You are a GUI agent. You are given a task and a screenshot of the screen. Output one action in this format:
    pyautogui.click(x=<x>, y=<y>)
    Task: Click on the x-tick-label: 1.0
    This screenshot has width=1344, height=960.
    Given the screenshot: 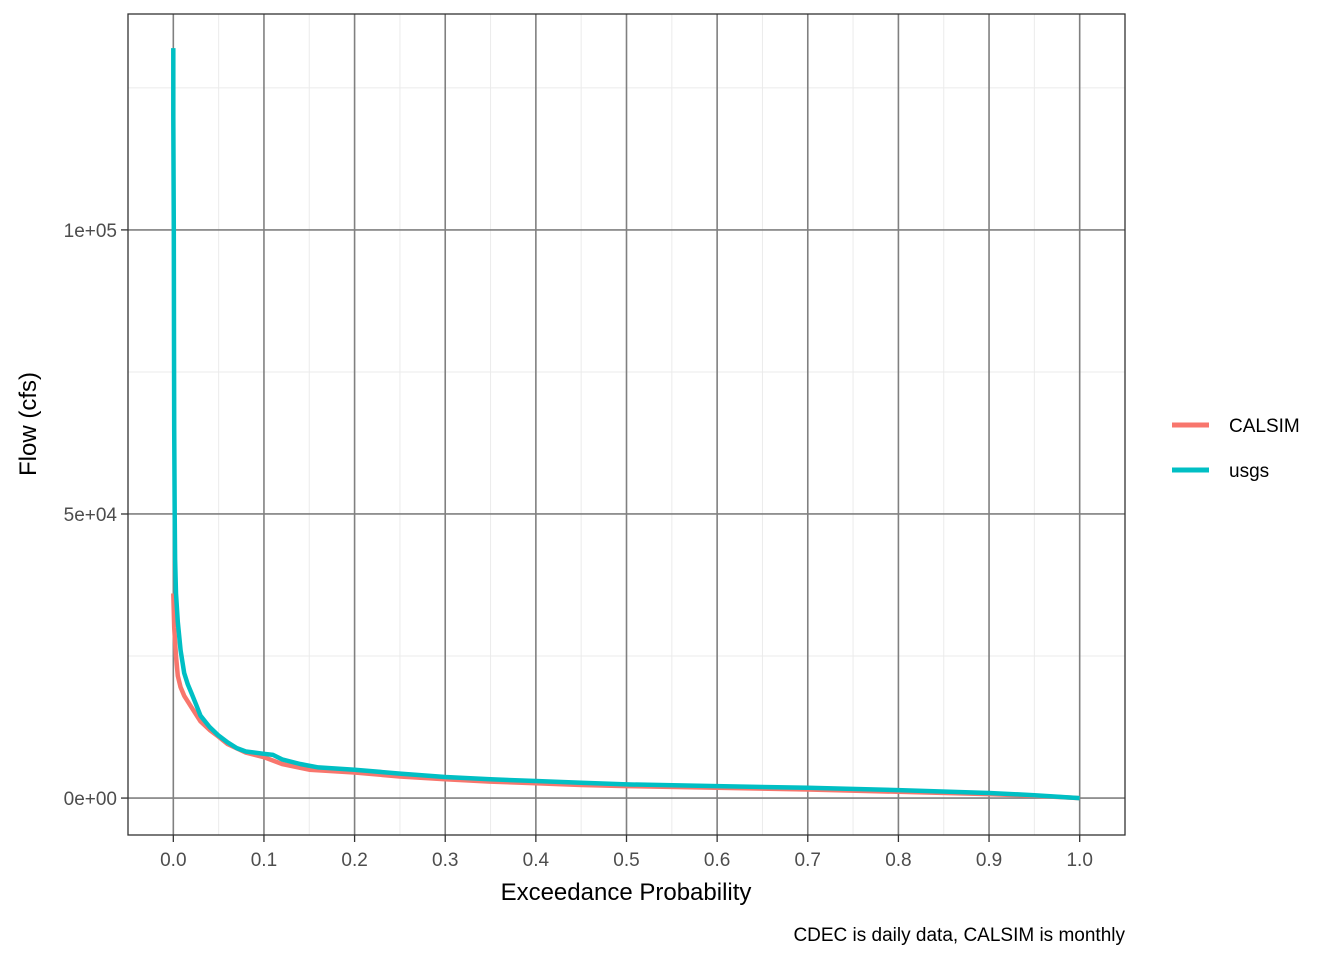 What is the action you would take?
    pyautogui.click(x=1079, y=860)
    